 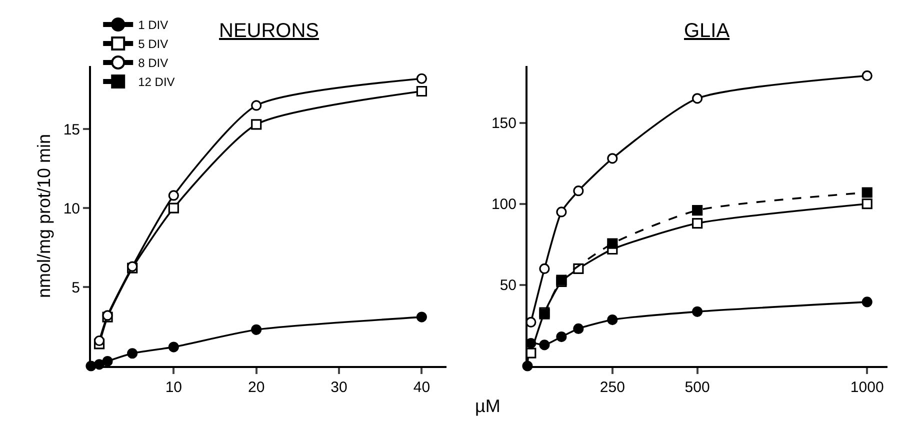 I want to click on x-tick-label: 1000, so click(x=867, y=387).